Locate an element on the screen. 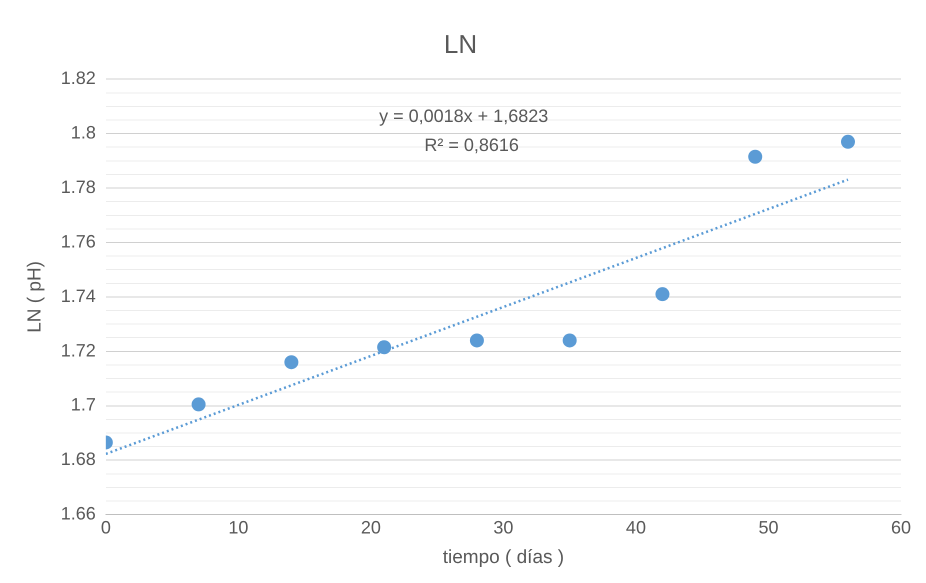  annotation: R² = 0,8616 is located at coordinates (471, 145).